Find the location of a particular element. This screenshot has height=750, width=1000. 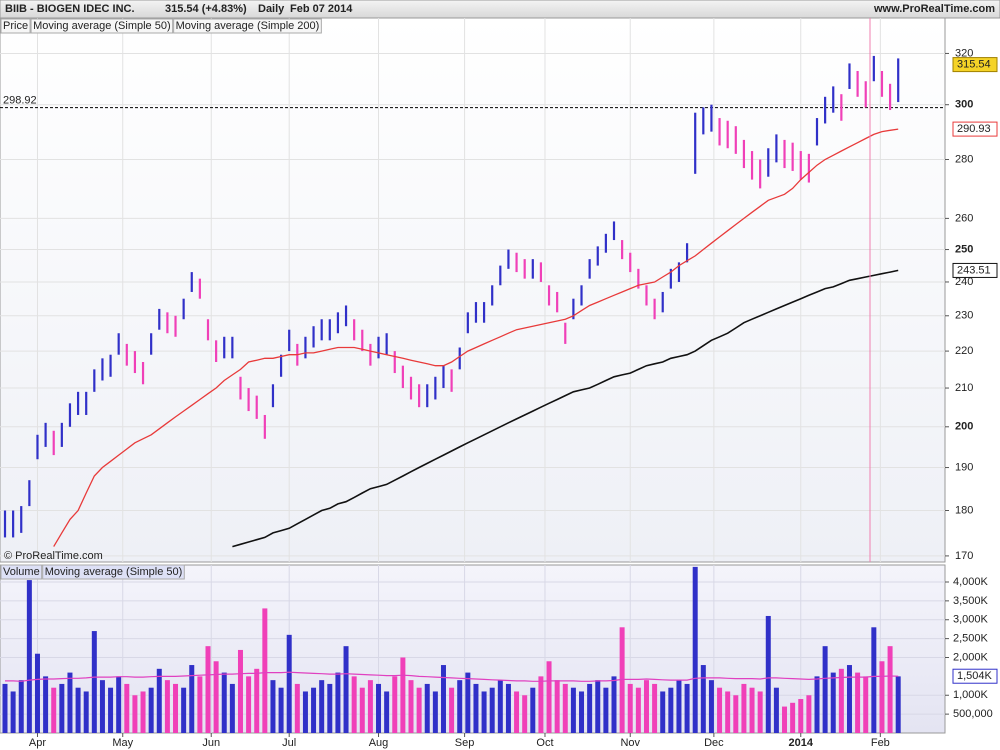

legend-entry: Price is located at coordinates (15, 26).